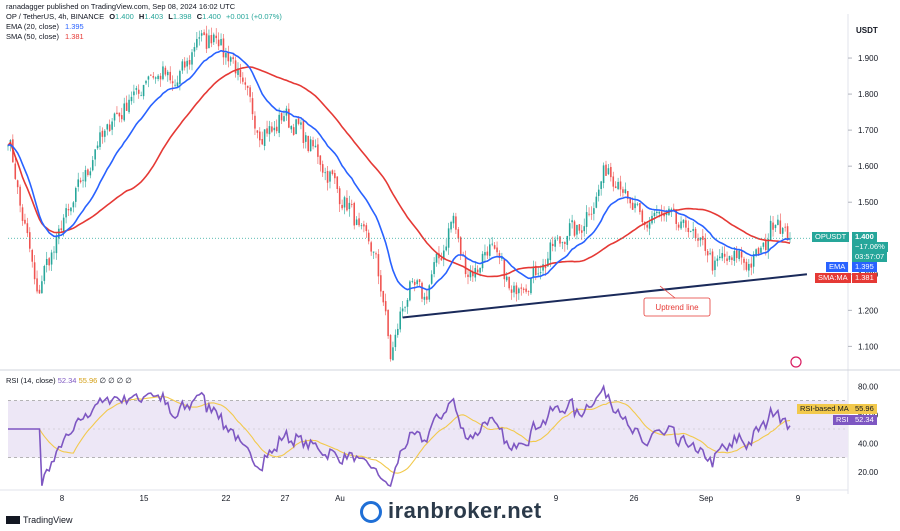 This screenshot has width=900, height=531. What do you see at coordinates (55, 16) in the screenshot?
I see `symbol-label: OP / TetherUS, 4h, BINANCE` at bounding box center [55, 16].